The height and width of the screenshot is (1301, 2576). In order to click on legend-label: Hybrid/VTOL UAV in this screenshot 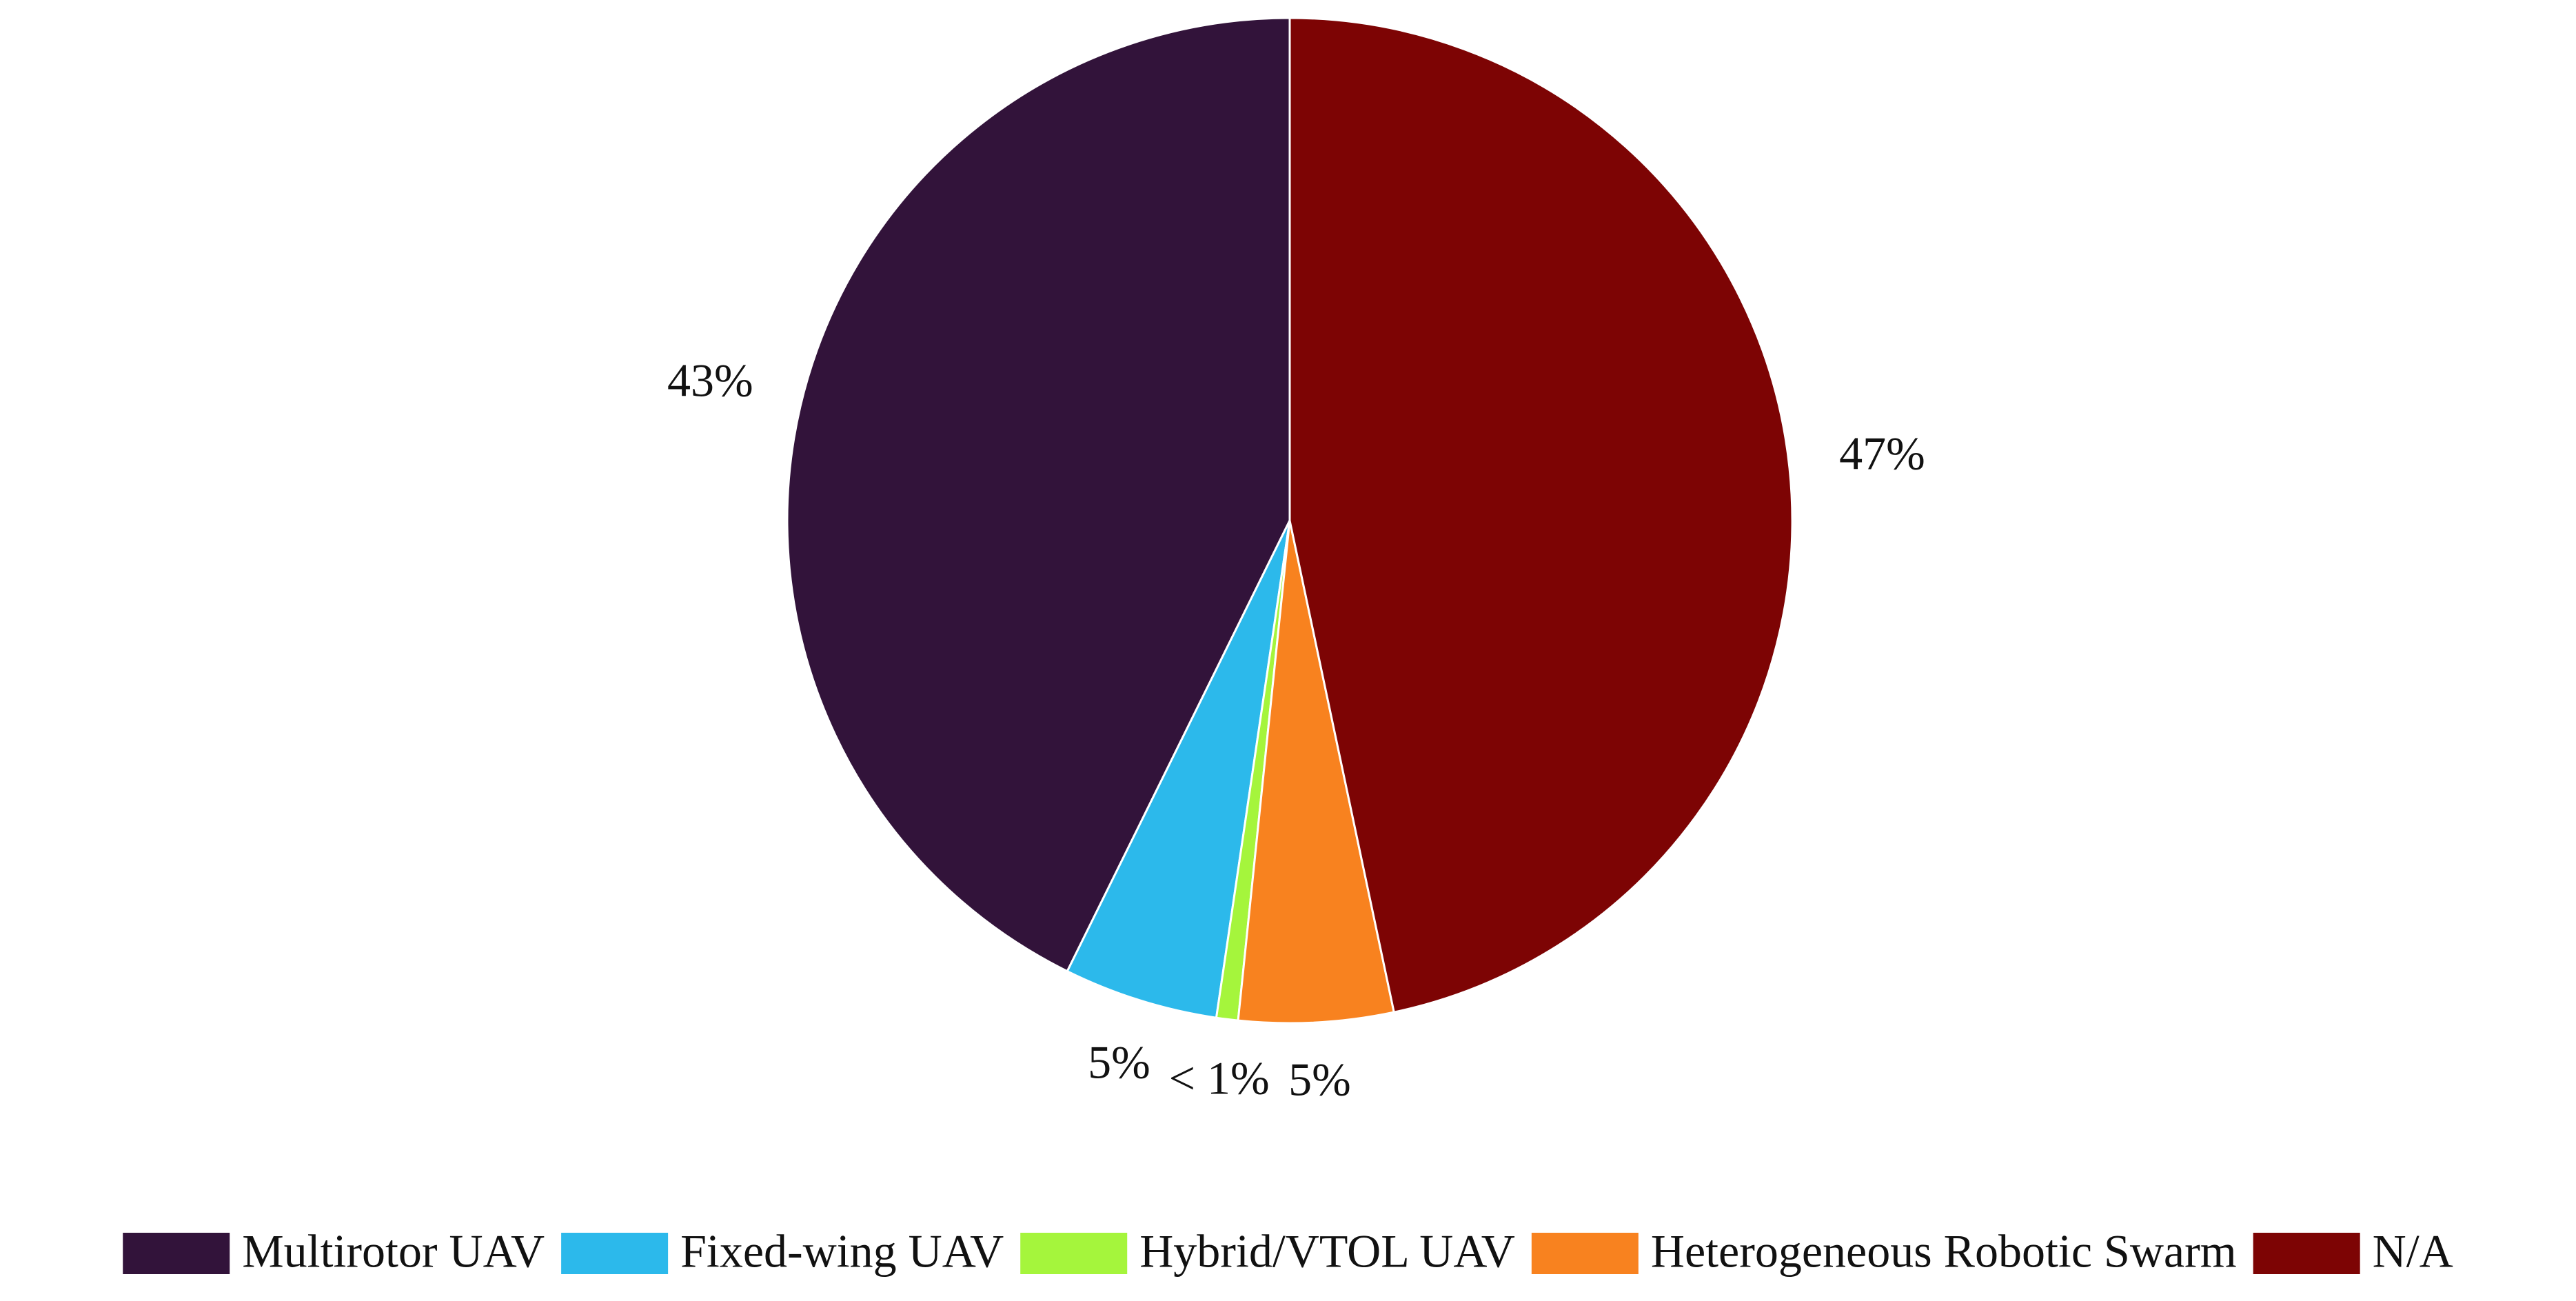, I will do `click(1327, 1251)`.